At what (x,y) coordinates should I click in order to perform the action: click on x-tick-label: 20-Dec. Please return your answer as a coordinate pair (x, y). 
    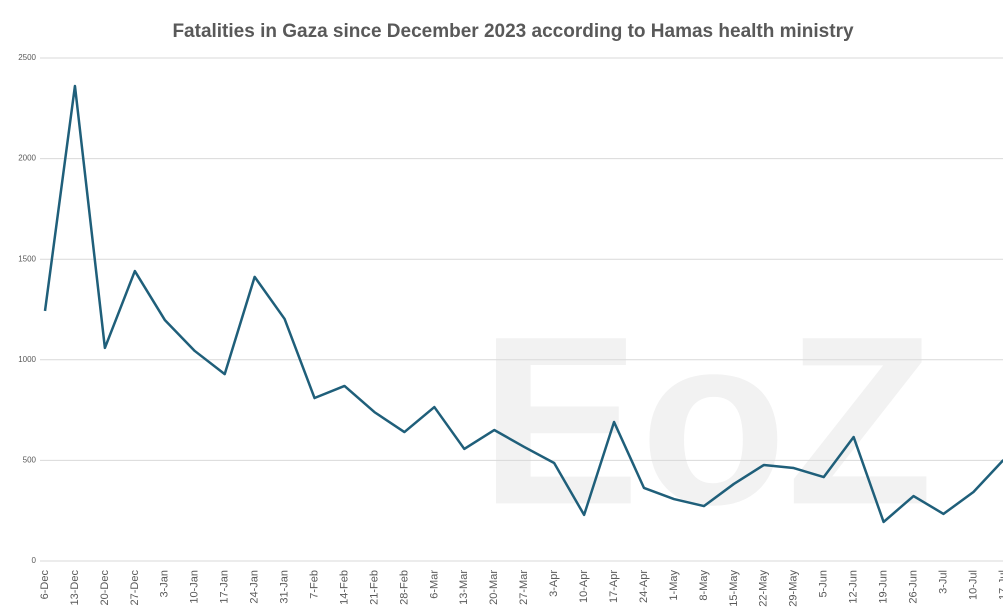
    Looking at the image, I should click on (105, 588).